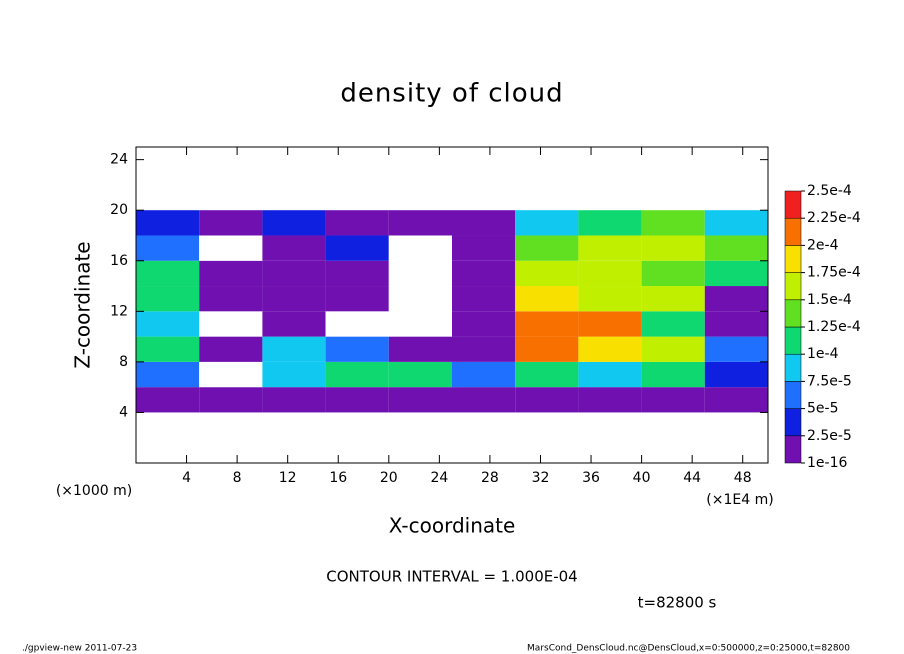  What do you see at coordinates (677, 603) in the screenshot?
I see `time-label: t=82800 s` at bounding box center [677, 603].